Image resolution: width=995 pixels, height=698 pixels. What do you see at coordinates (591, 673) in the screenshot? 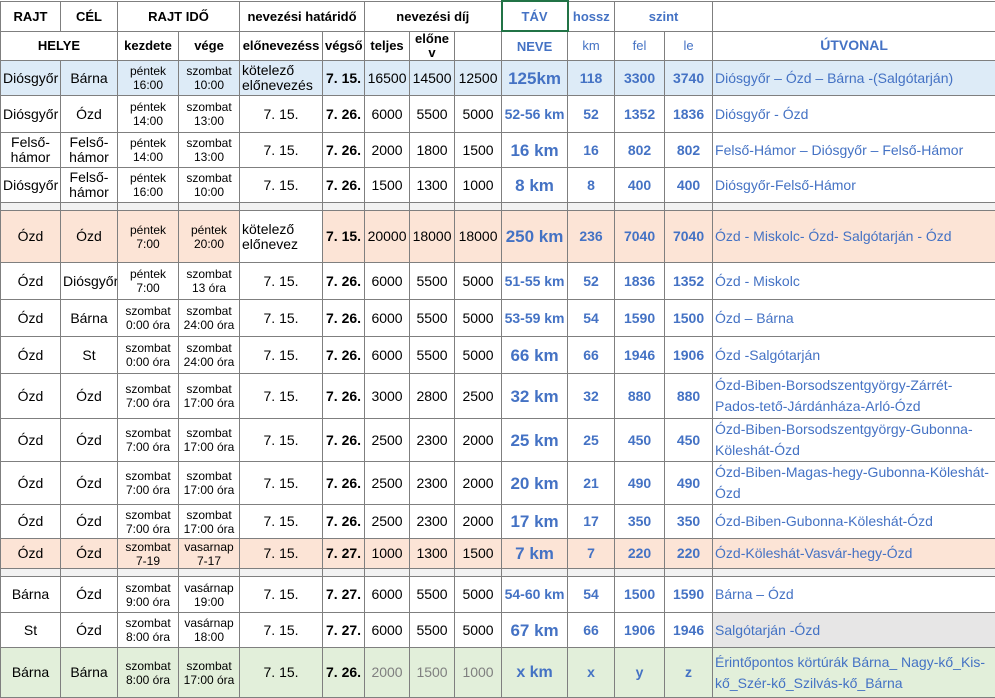
I see `km-cell: x` at bounding box center [591, 673].